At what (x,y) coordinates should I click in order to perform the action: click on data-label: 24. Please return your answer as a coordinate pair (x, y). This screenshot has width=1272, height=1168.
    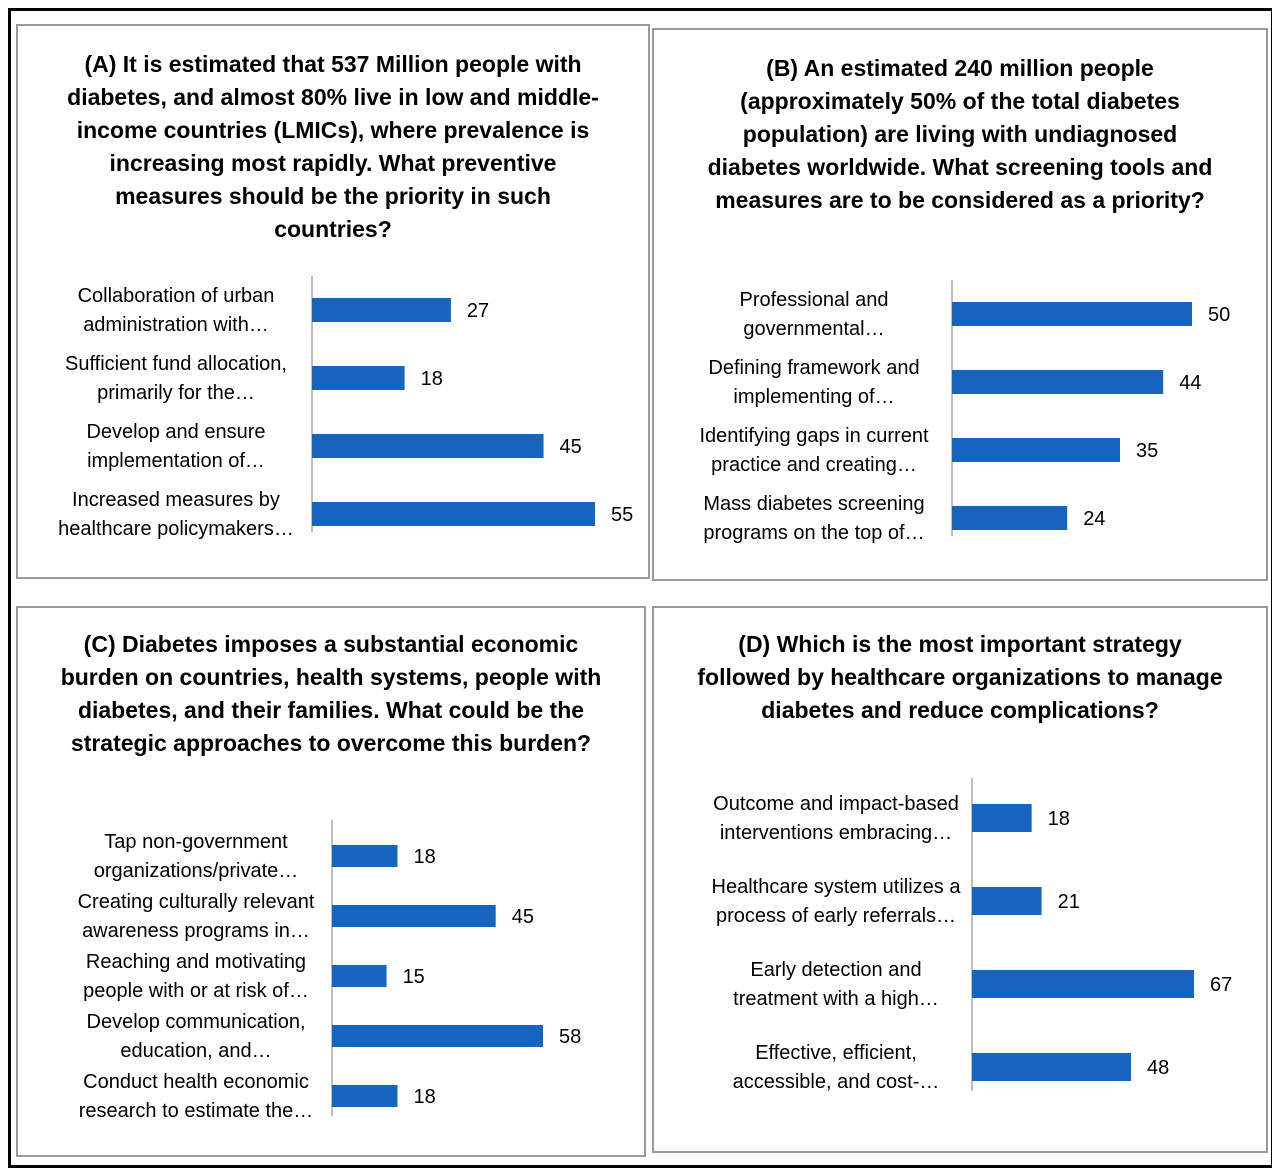
    Looking at the image, I should click on (1094, 519).